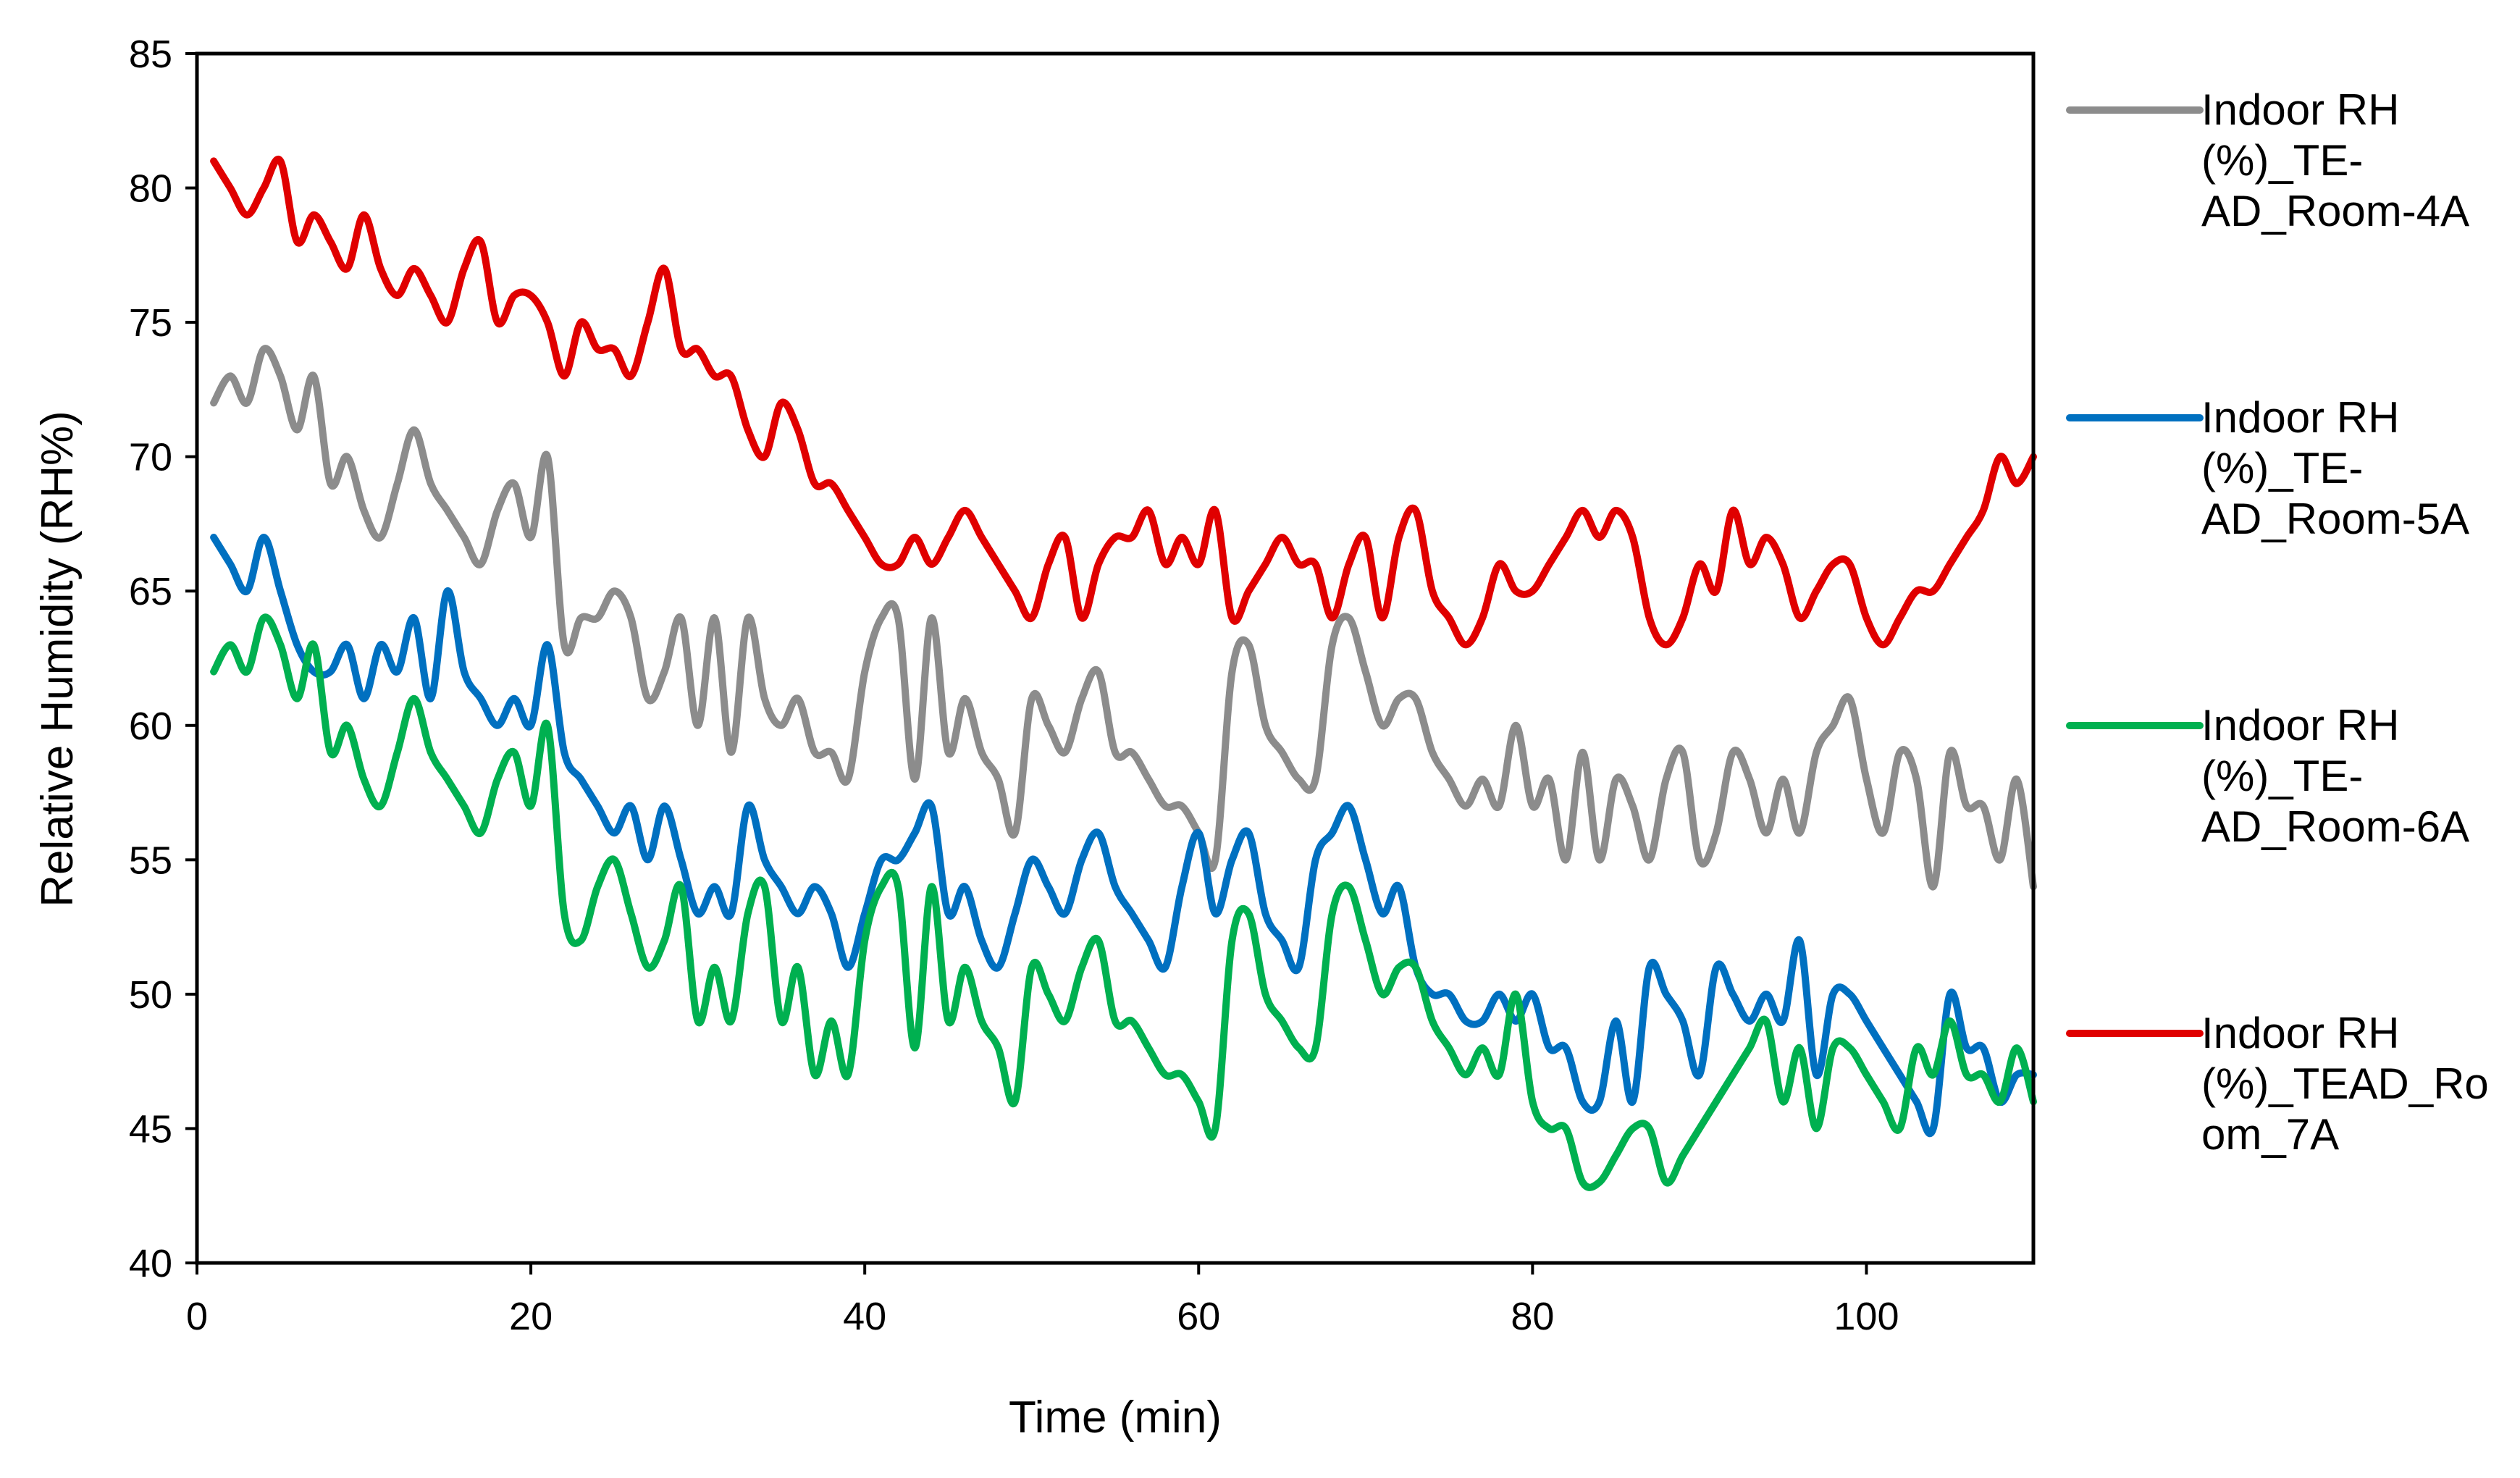  Describe the element at coordinates (1198, 1316) in the screenshot. I see `x-tick-label: 60` at that location.